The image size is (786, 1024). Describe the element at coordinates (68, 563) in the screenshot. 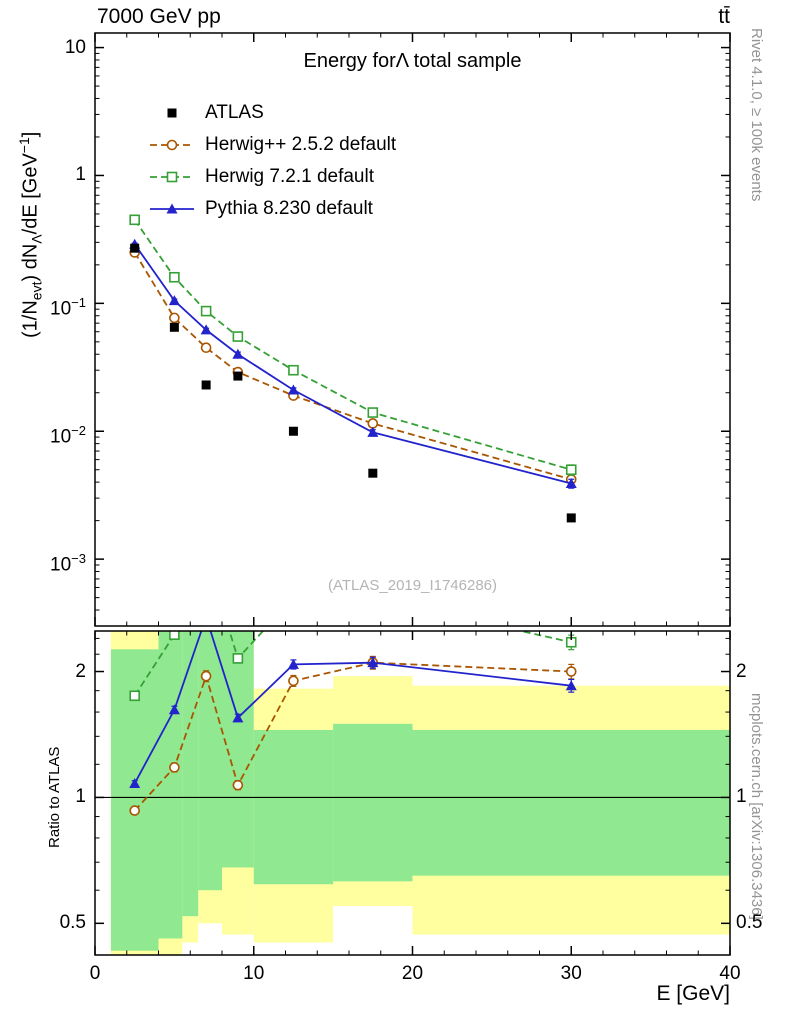

I see `tick-label: 10⁻³` at that location.